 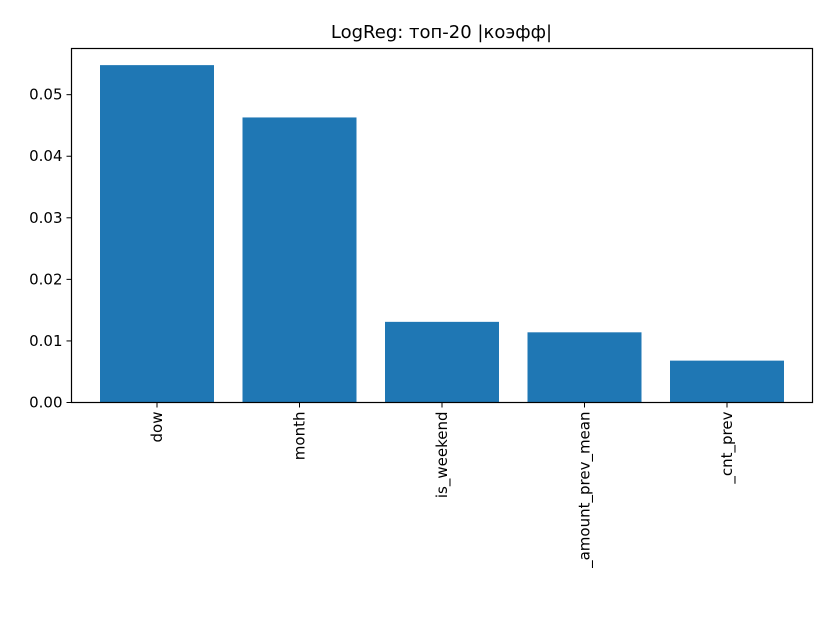 What do you see at coordinates (299, 260) in the screenshot?
I see `bar-month` at bounding box center [299, 260].